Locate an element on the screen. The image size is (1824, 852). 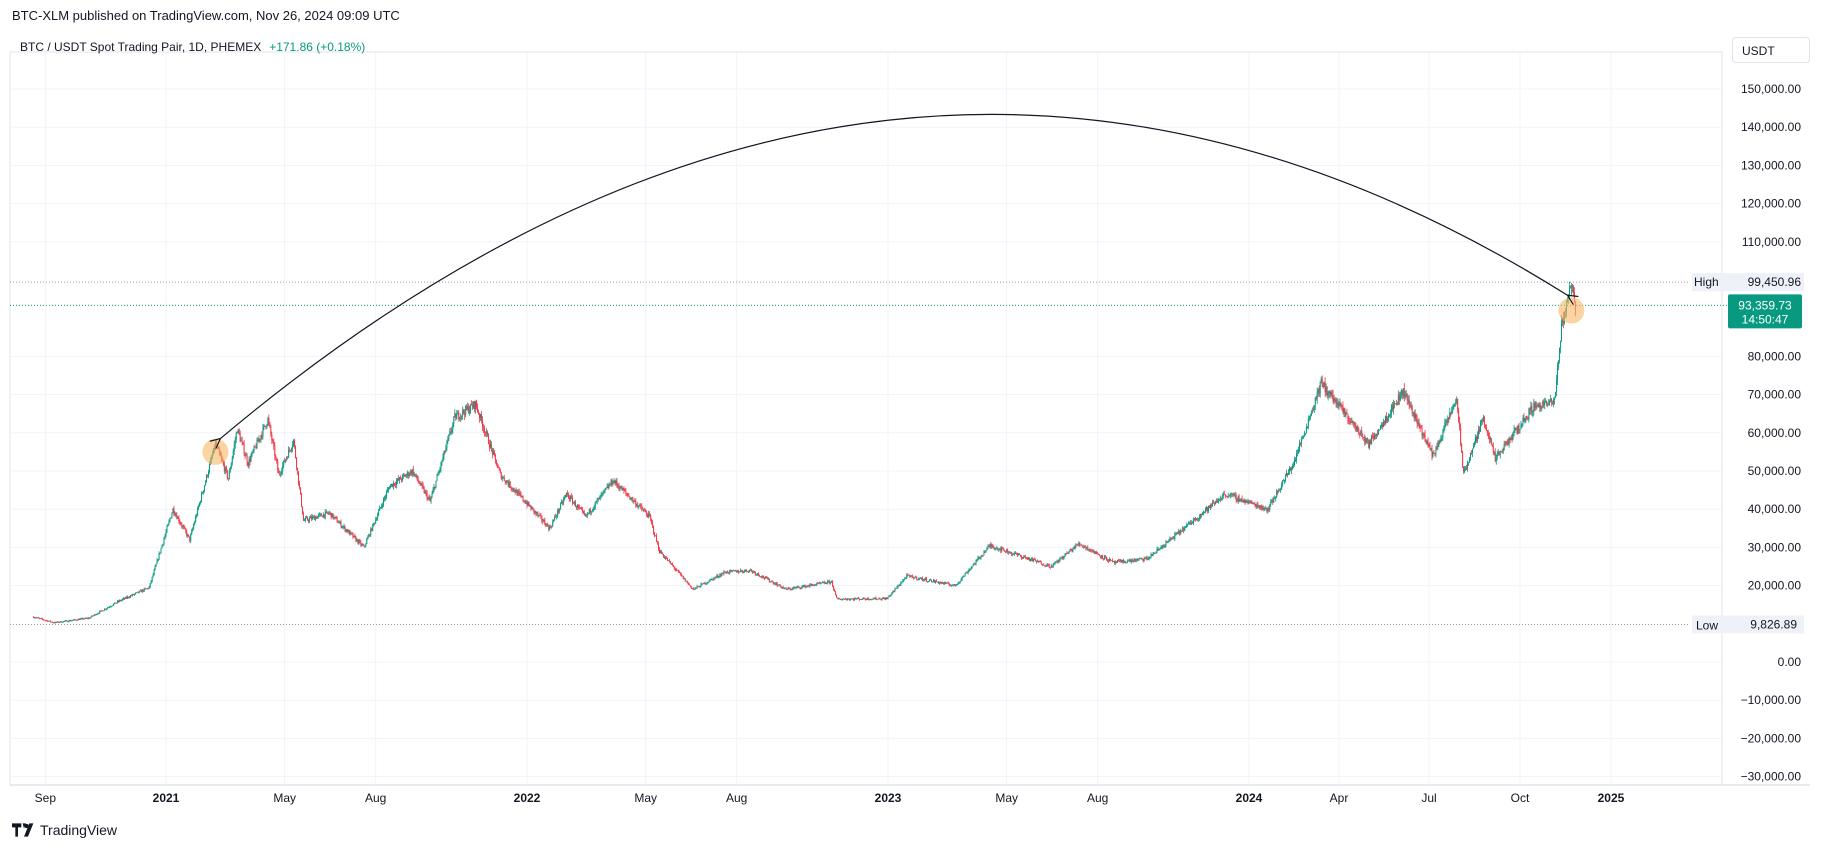
currency-unit-button: USDT is located at coordinates (1771, 50).